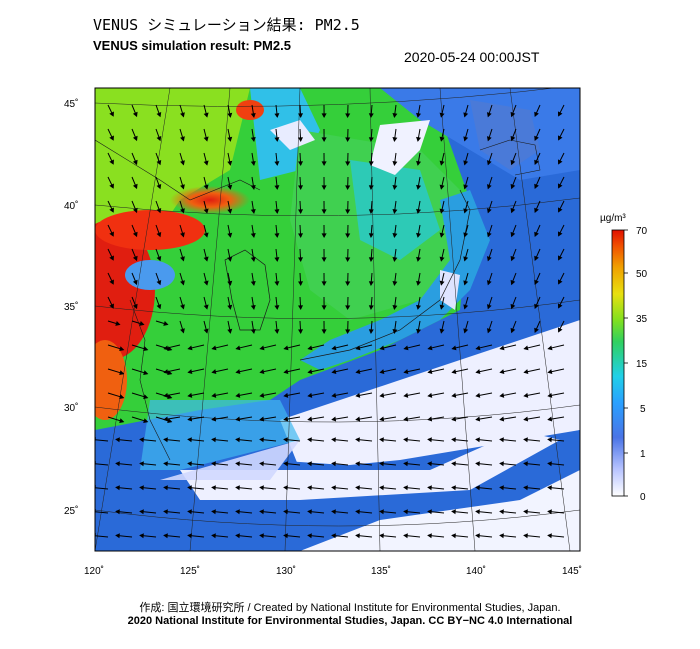 Image resolution: width=700 pixels, height=649 pixels. I want to click on colorbar-tick: 50, so click(642, 274).